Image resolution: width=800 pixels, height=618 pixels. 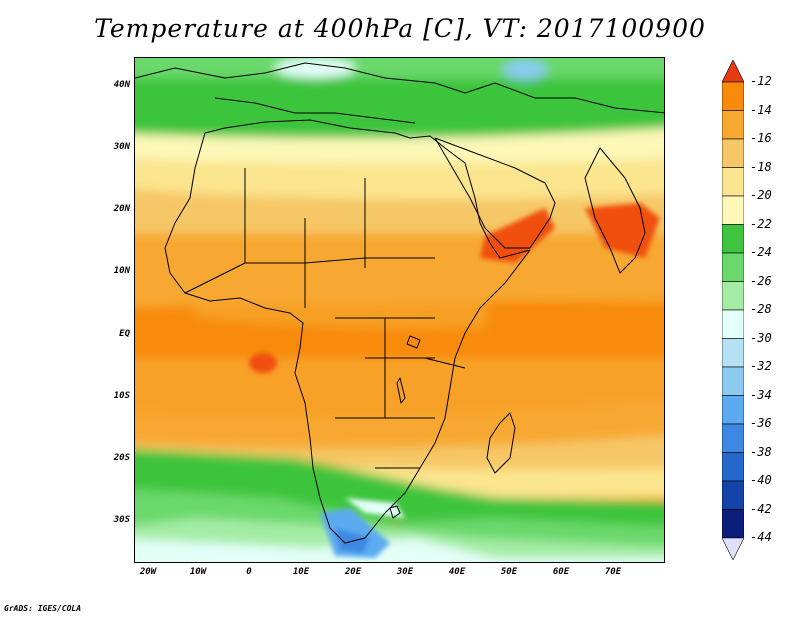 I want to click on lon-label-10w: 10W, so click(x=198, y=572).